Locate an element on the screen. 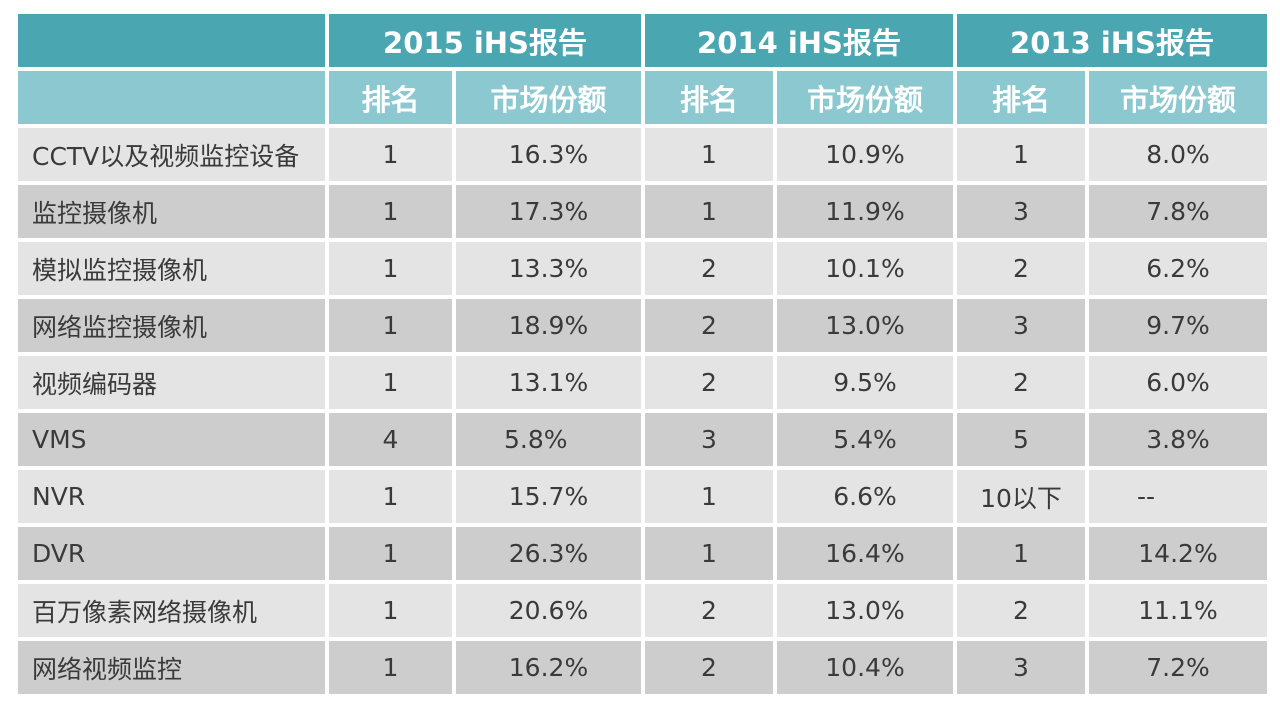  share-2014-cell: 10.4% is located at coordinates (865, 667).